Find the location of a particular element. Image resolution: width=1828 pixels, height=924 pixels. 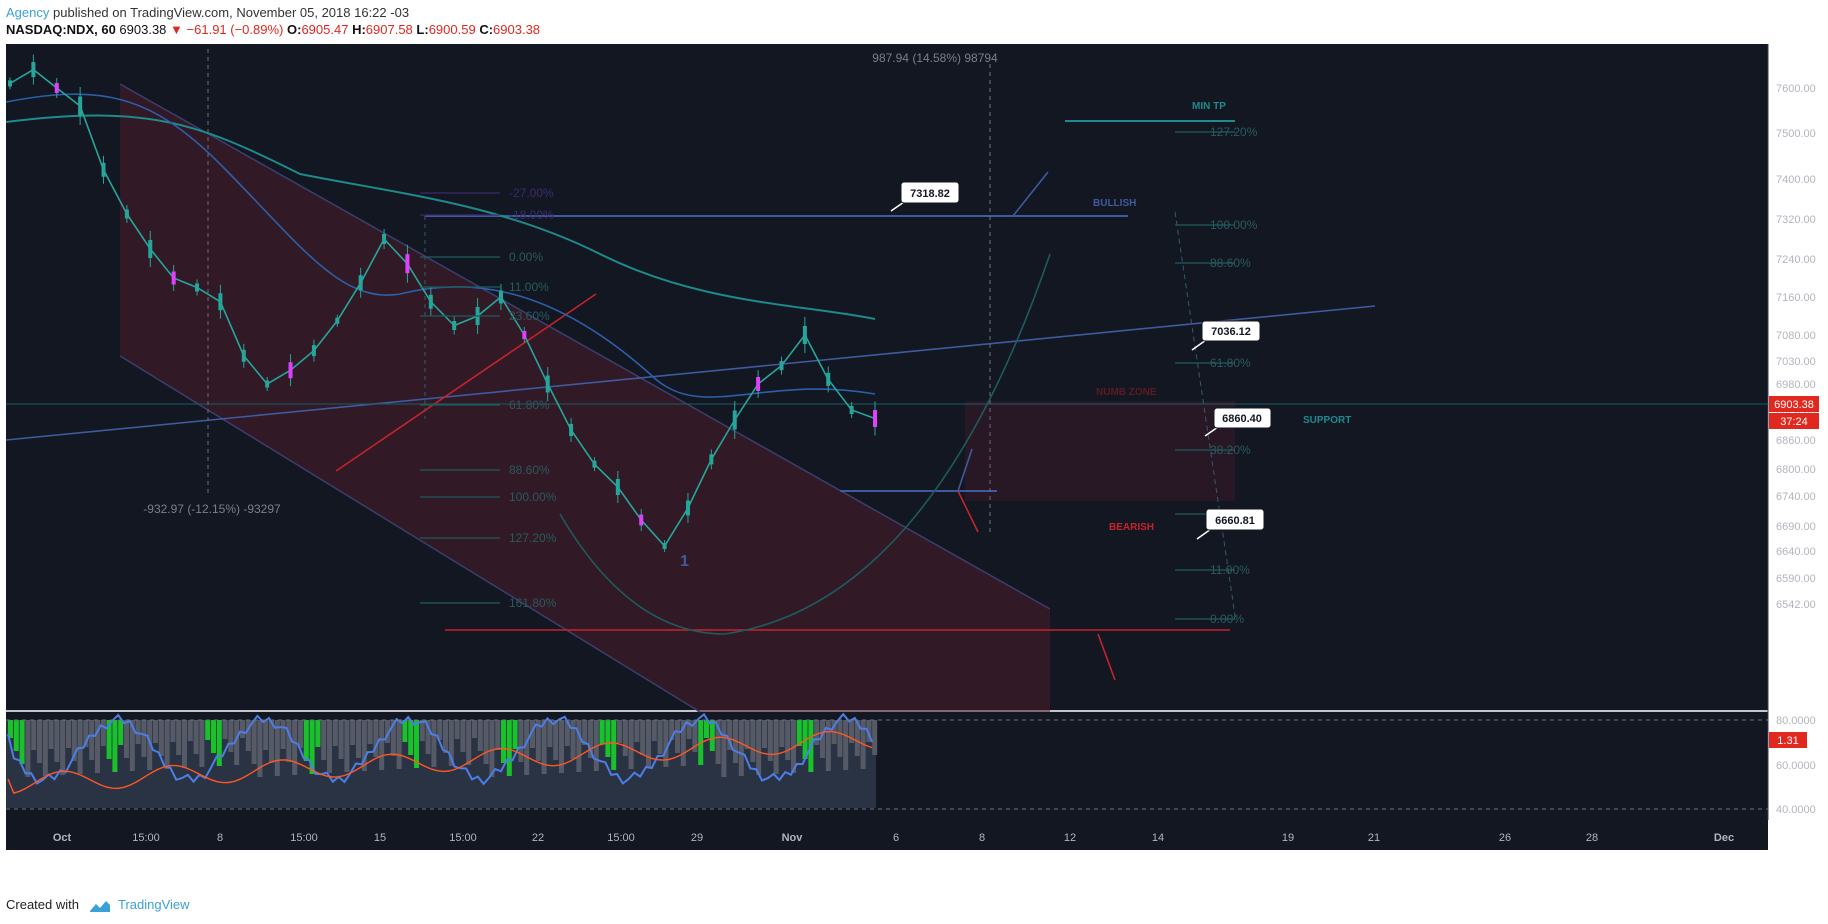

indicator-tag is located at coordinates (1788, 740).